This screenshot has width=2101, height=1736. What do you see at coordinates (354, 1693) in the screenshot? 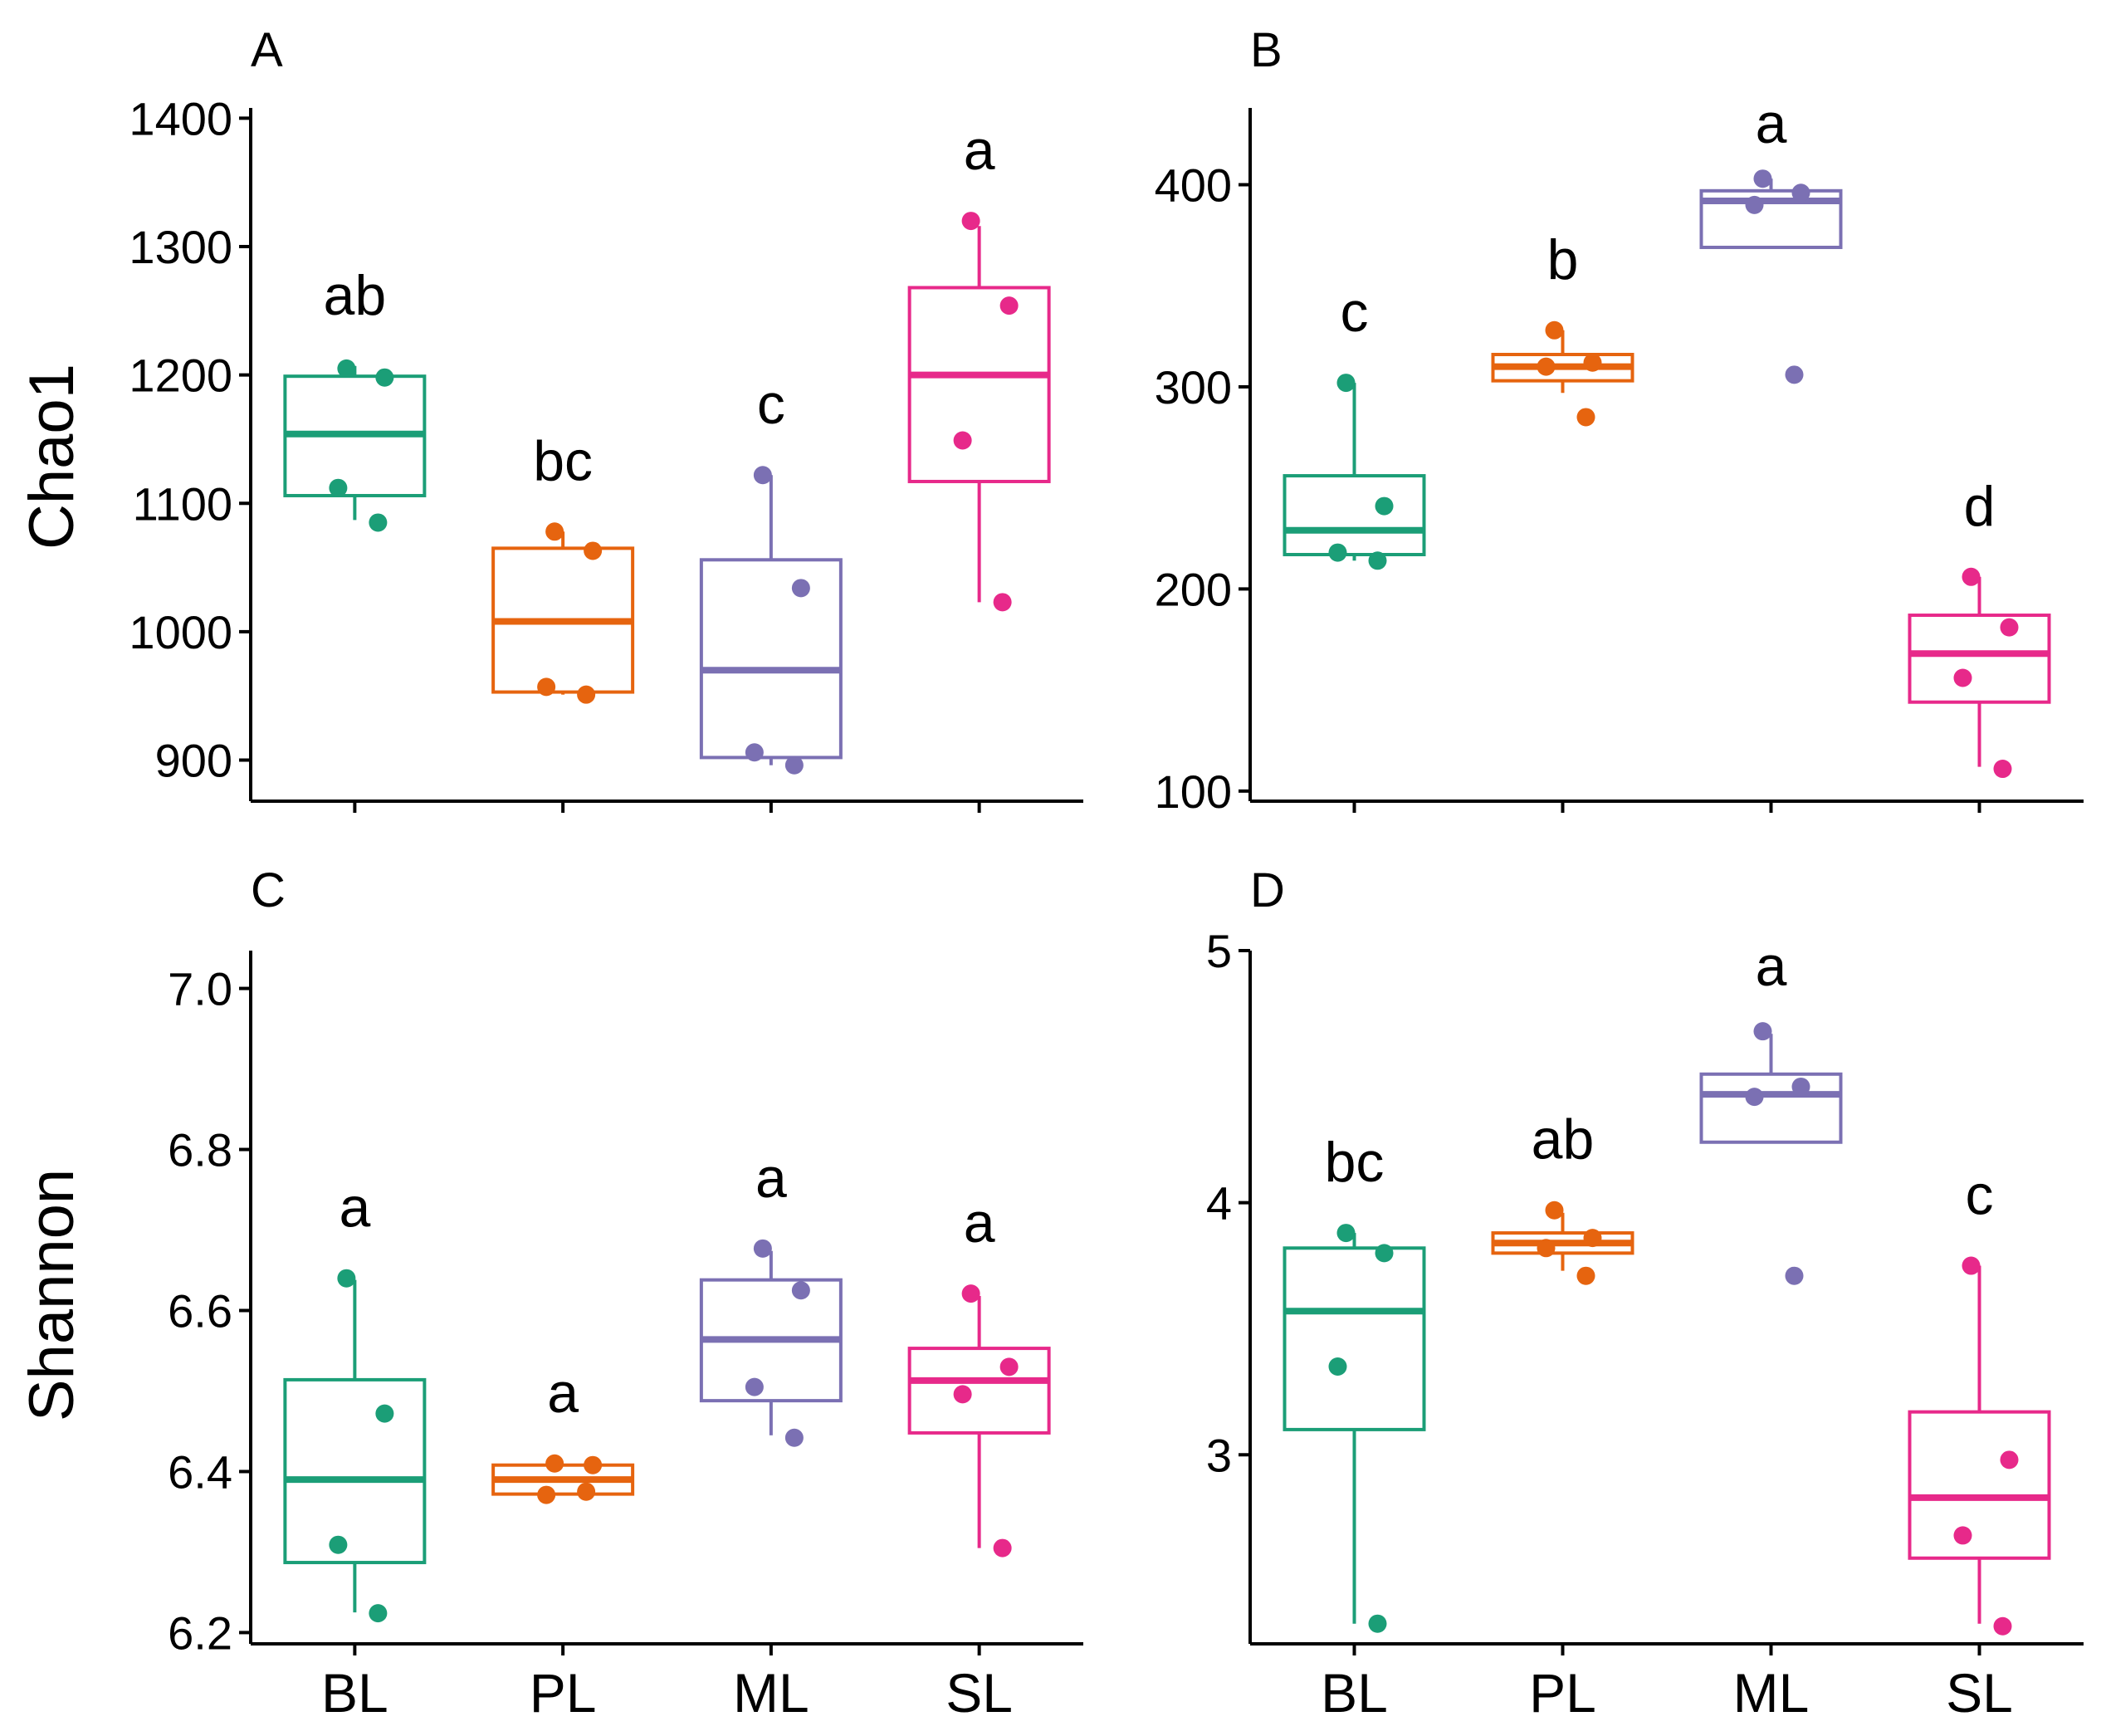
I see `x-tick-label-bl: BL` at bounding box center [354, 1693].